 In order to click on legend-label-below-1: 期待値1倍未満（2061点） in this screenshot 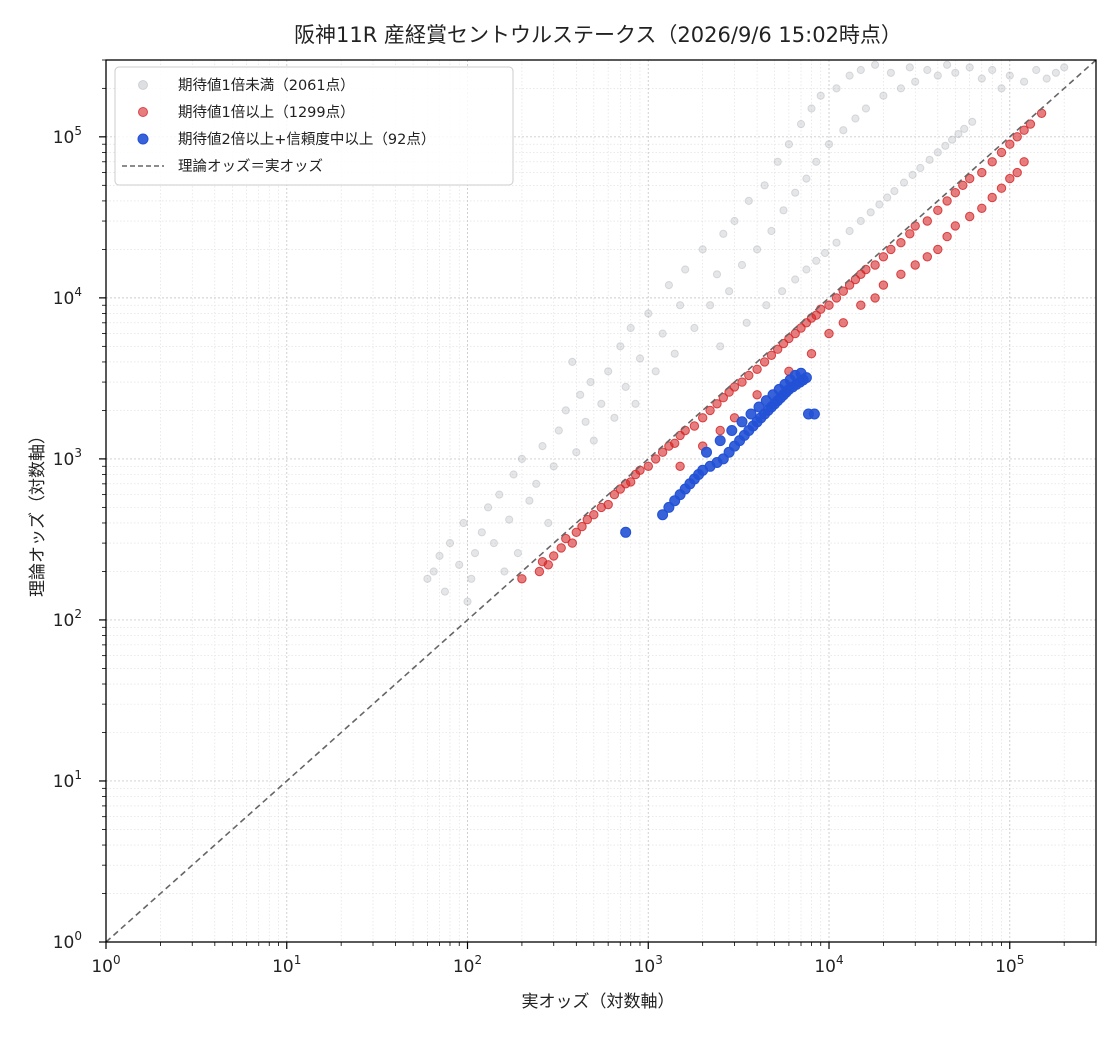, I will do `click(266, 85)`.